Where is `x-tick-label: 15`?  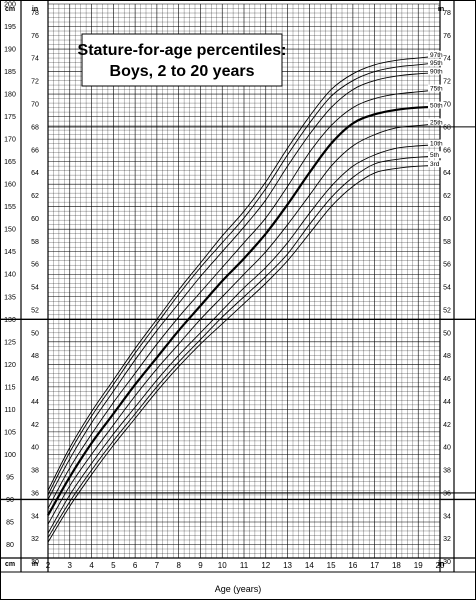 x-tick-label: 15 is located at coordinates (331, 565).